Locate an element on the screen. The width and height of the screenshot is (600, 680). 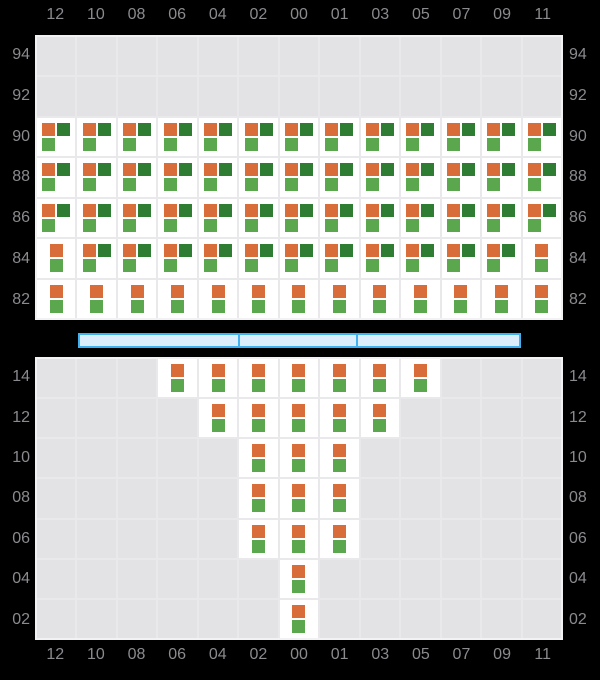
y-tick-label: 86 is located at coordinates (21, 218).